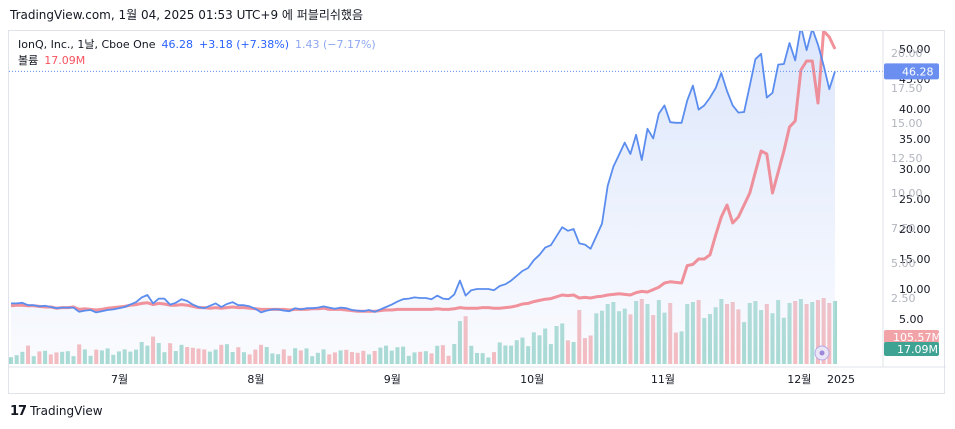 This screenshot has width=955, height=429. Describe the element at coordinates (532, 379) in the screenshot. I see `time-axis-label: 10월` at that location.